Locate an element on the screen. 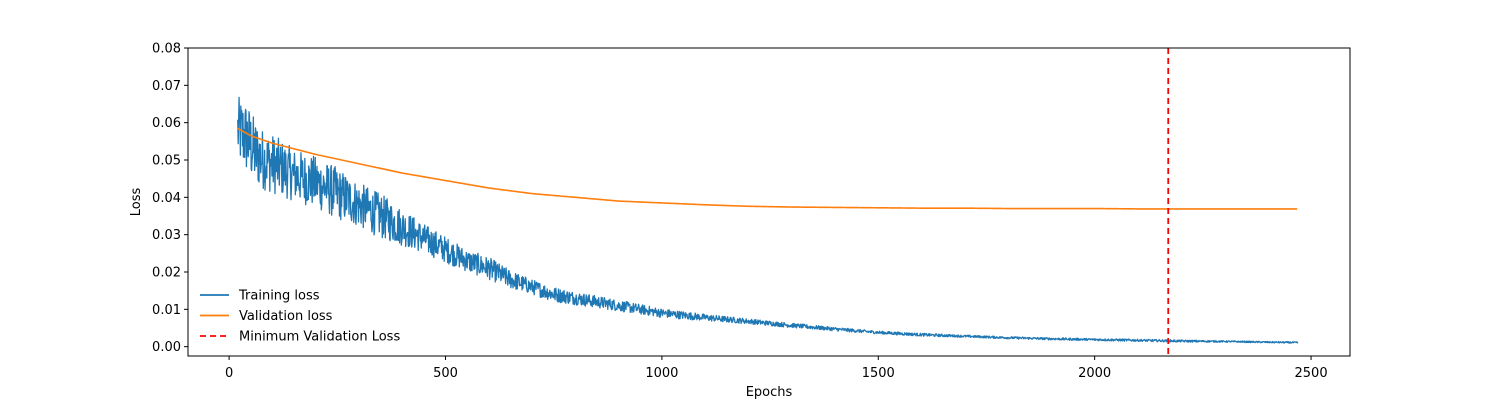 This screenshot has height=400, width=1500. y-tick-label: 0.01 is located at coordinates (166, 310).